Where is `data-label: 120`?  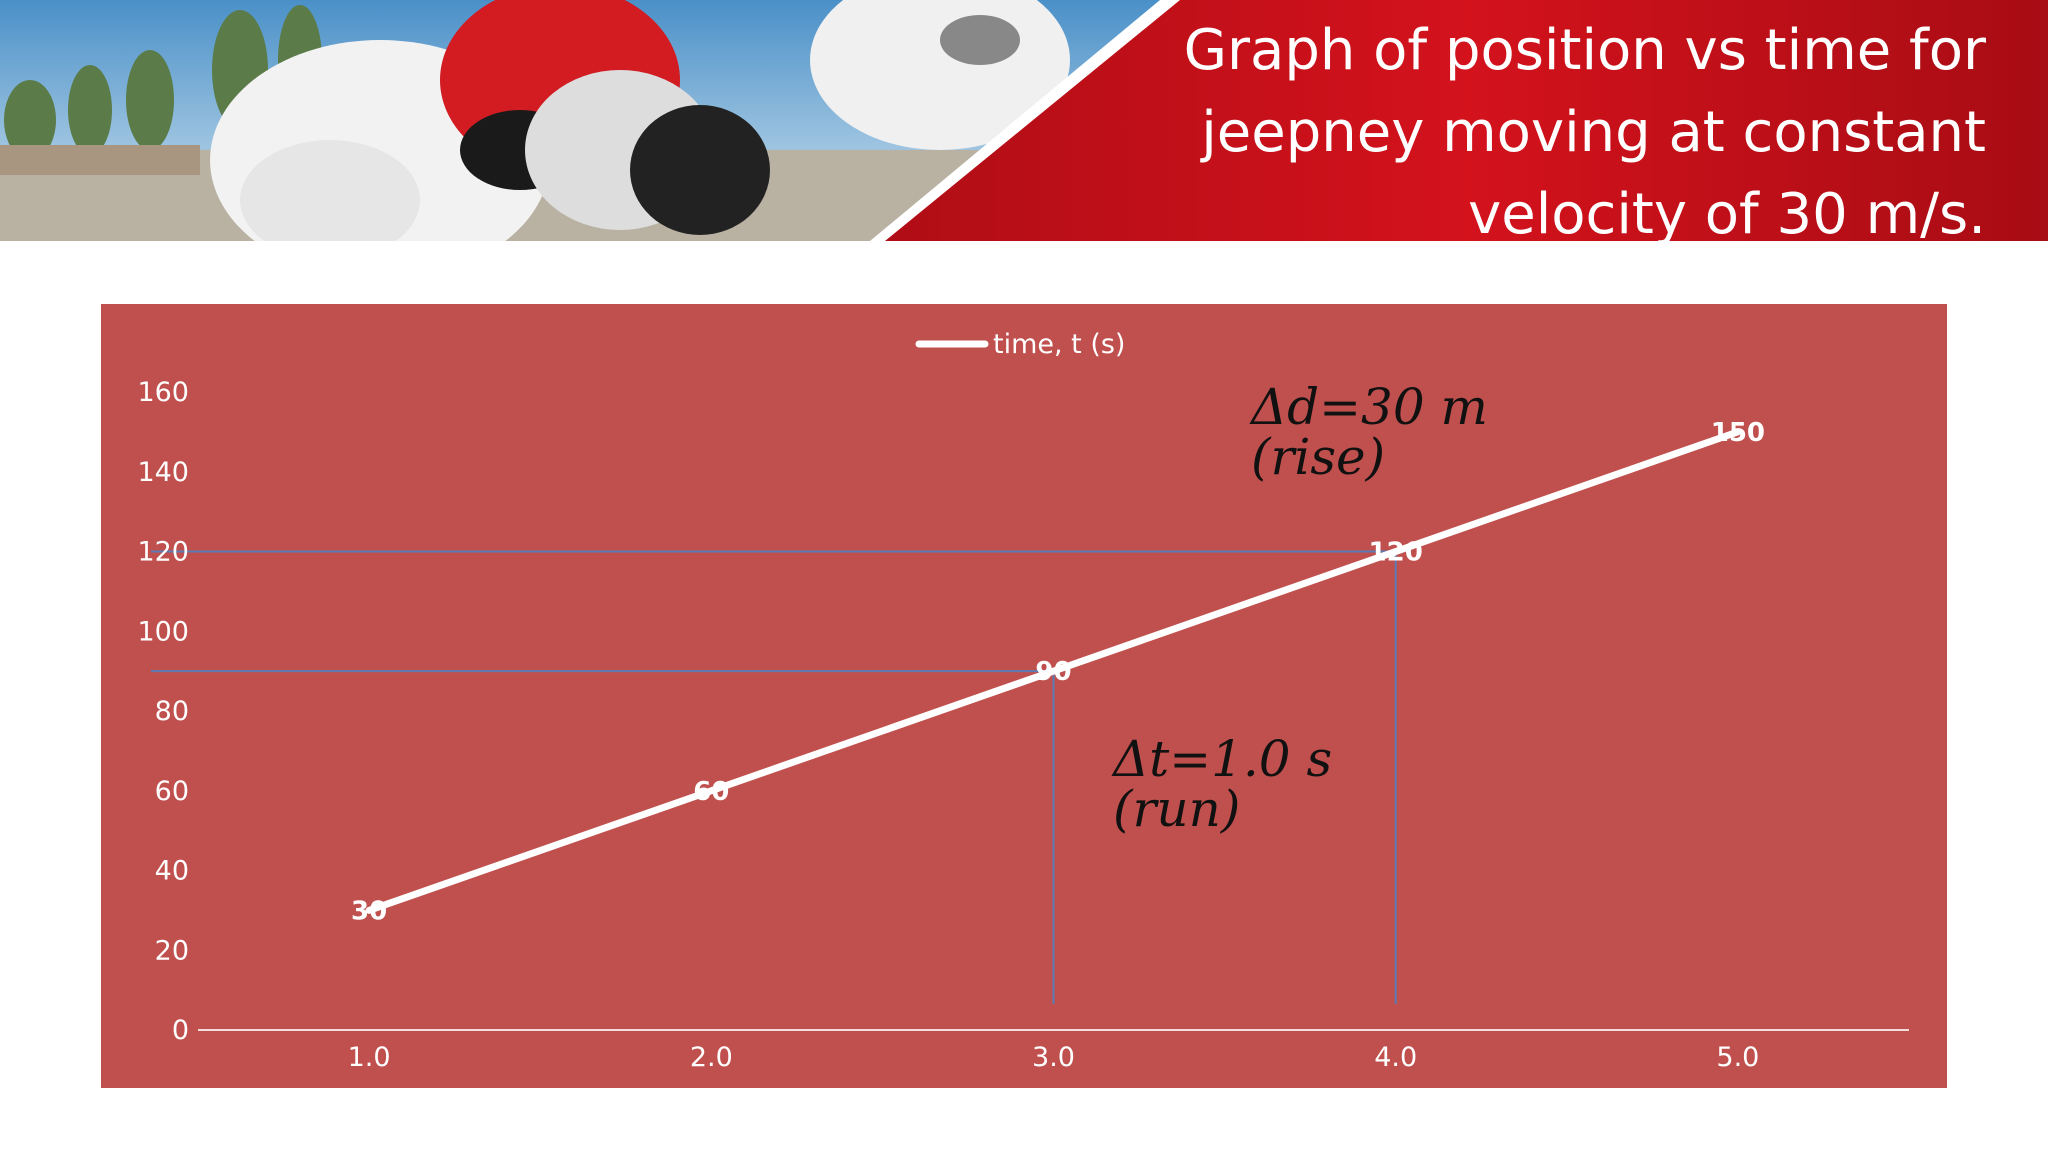
data-label: 120 is located at coordinates (1396, 553).